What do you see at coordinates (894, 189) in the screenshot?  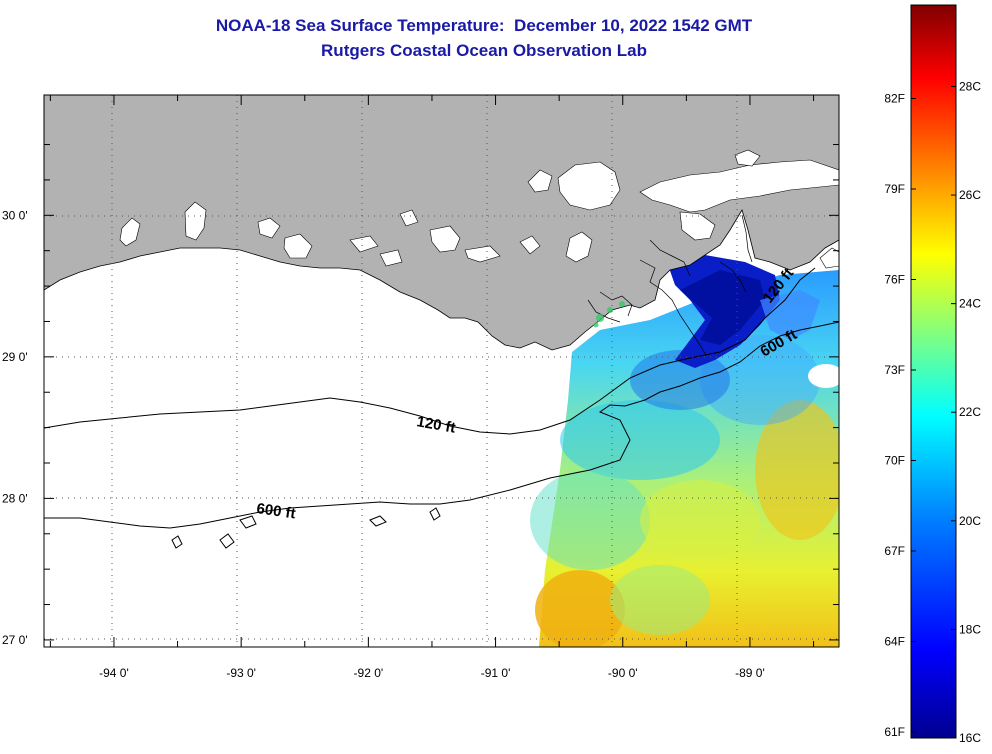 I see `colorbar-f-label: 79F` at bounding box center [894, 189].